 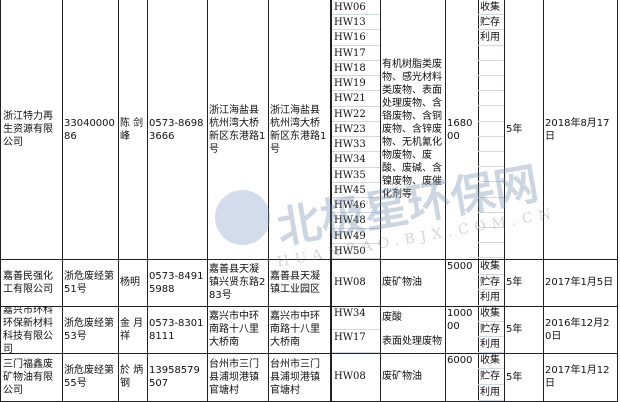 I want to click on company-name-cell: 三门福鑫废矿物油有限公司, so click(x=31, y=377).